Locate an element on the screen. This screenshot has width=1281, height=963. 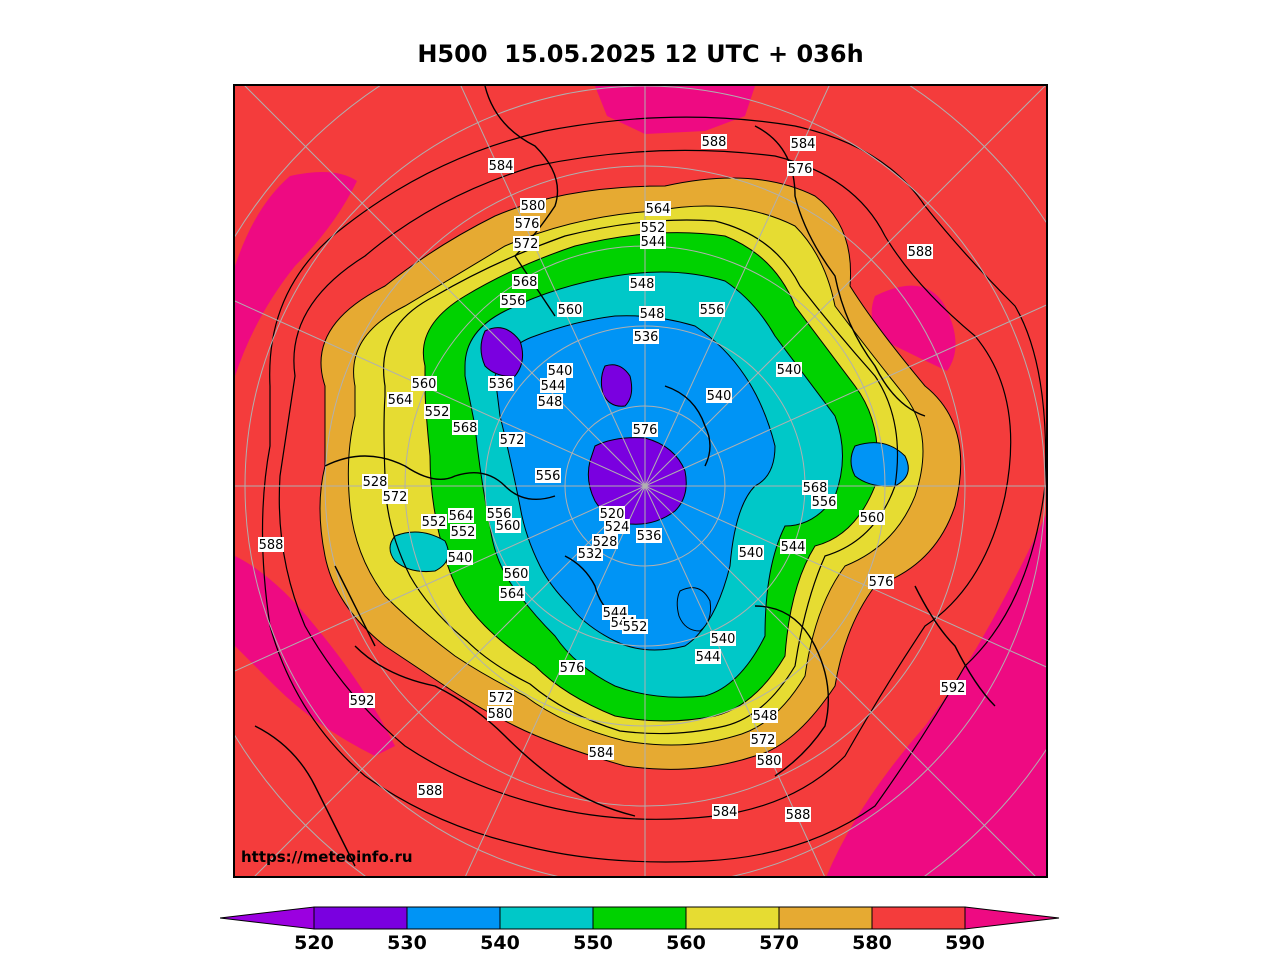
contour-label-text: 564 is located at coordinates (512, 594).